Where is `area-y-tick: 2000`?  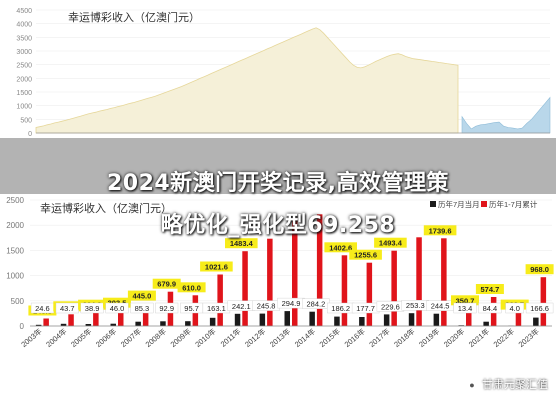 area-y-tick: 2000 is located at coordinates (24, 79).